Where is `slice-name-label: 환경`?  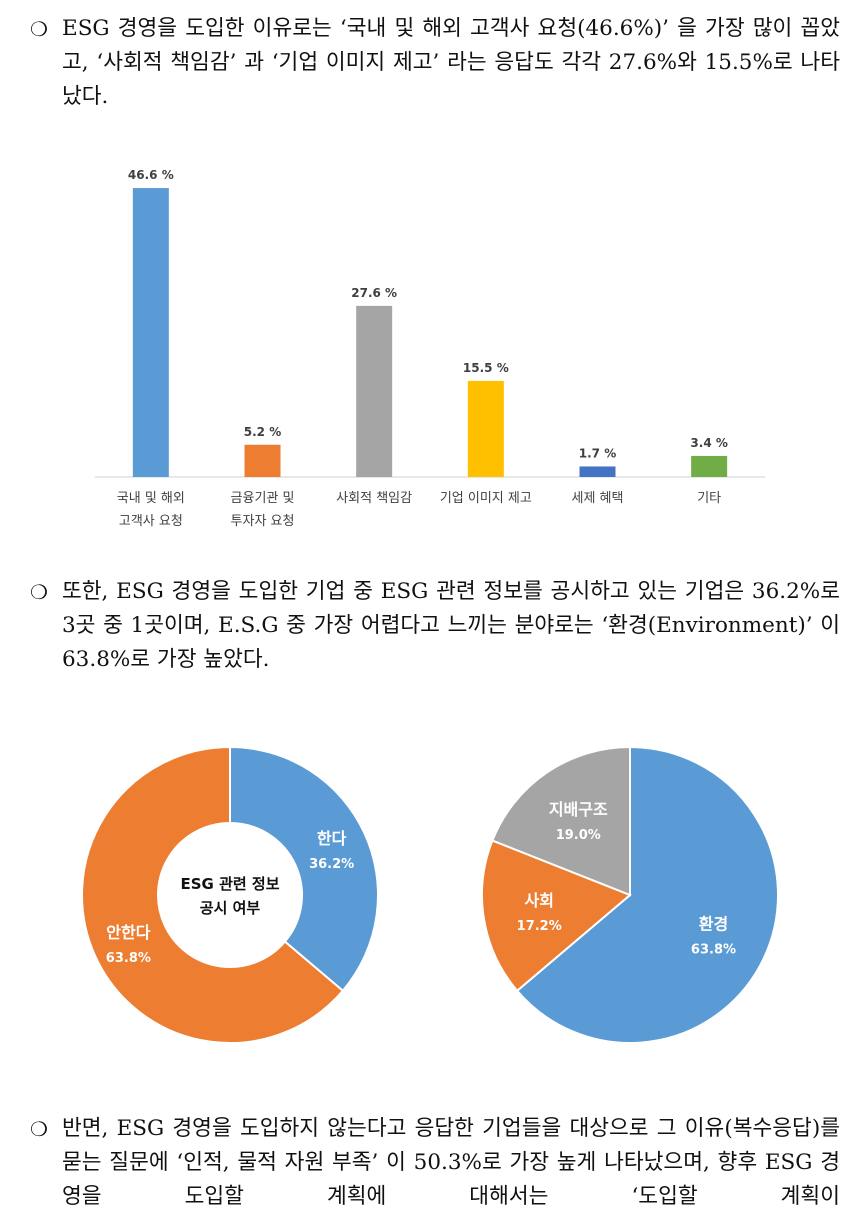 slice-name-label: 환경 is located at coordinates (713, 924).